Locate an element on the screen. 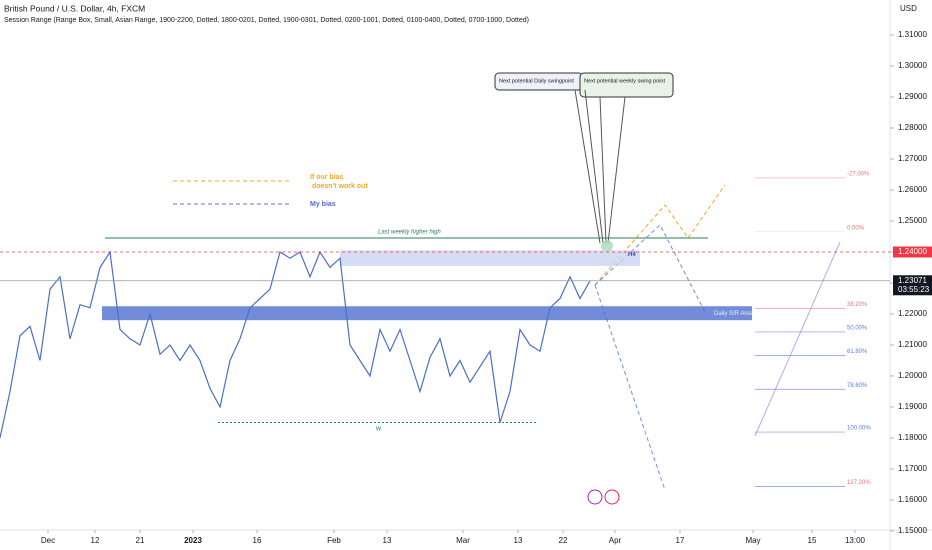 The height and width of the screenshot is (550, 932). projection is located at coordinates (660, 235).